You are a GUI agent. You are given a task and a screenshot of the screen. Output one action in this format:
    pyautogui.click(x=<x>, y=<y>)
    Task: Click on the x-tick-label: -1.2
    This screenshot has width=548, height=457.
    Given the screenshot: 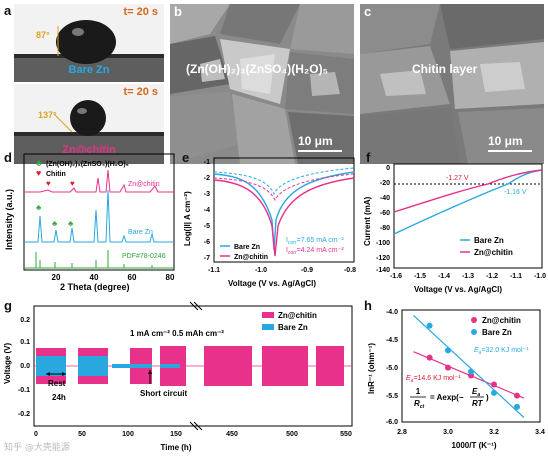 What is the action you would take?
    pyautogui.click(x=492, y=276)
    